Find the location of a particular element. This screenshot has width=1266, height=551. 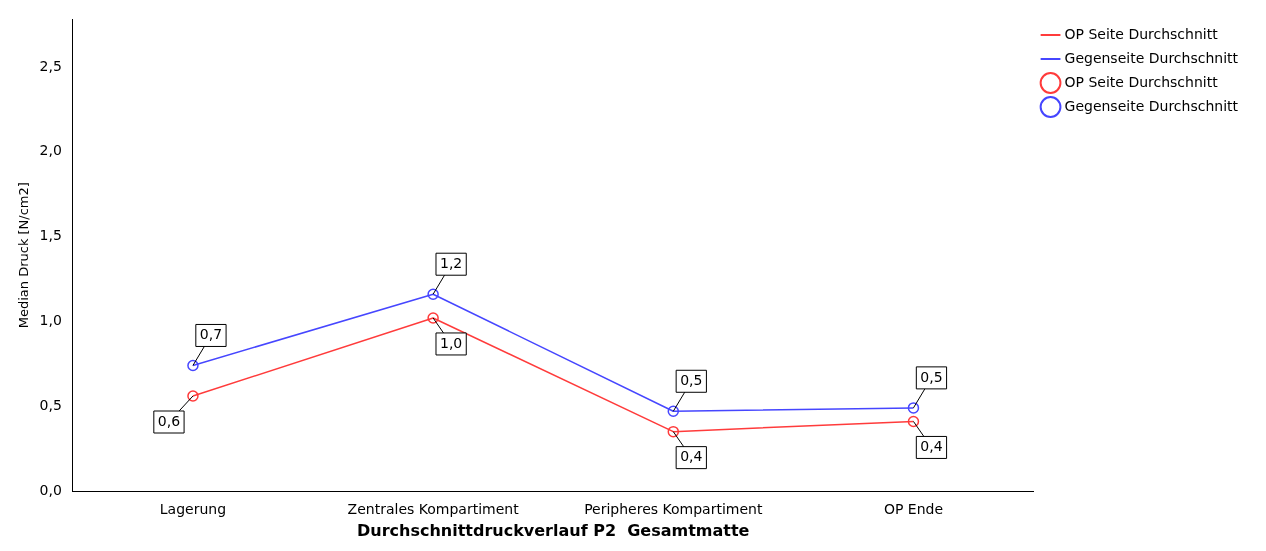

x-axis-title: Durchschnittdruckverlauf P2 Gesamtmatte is located at coordinates (553, 530).